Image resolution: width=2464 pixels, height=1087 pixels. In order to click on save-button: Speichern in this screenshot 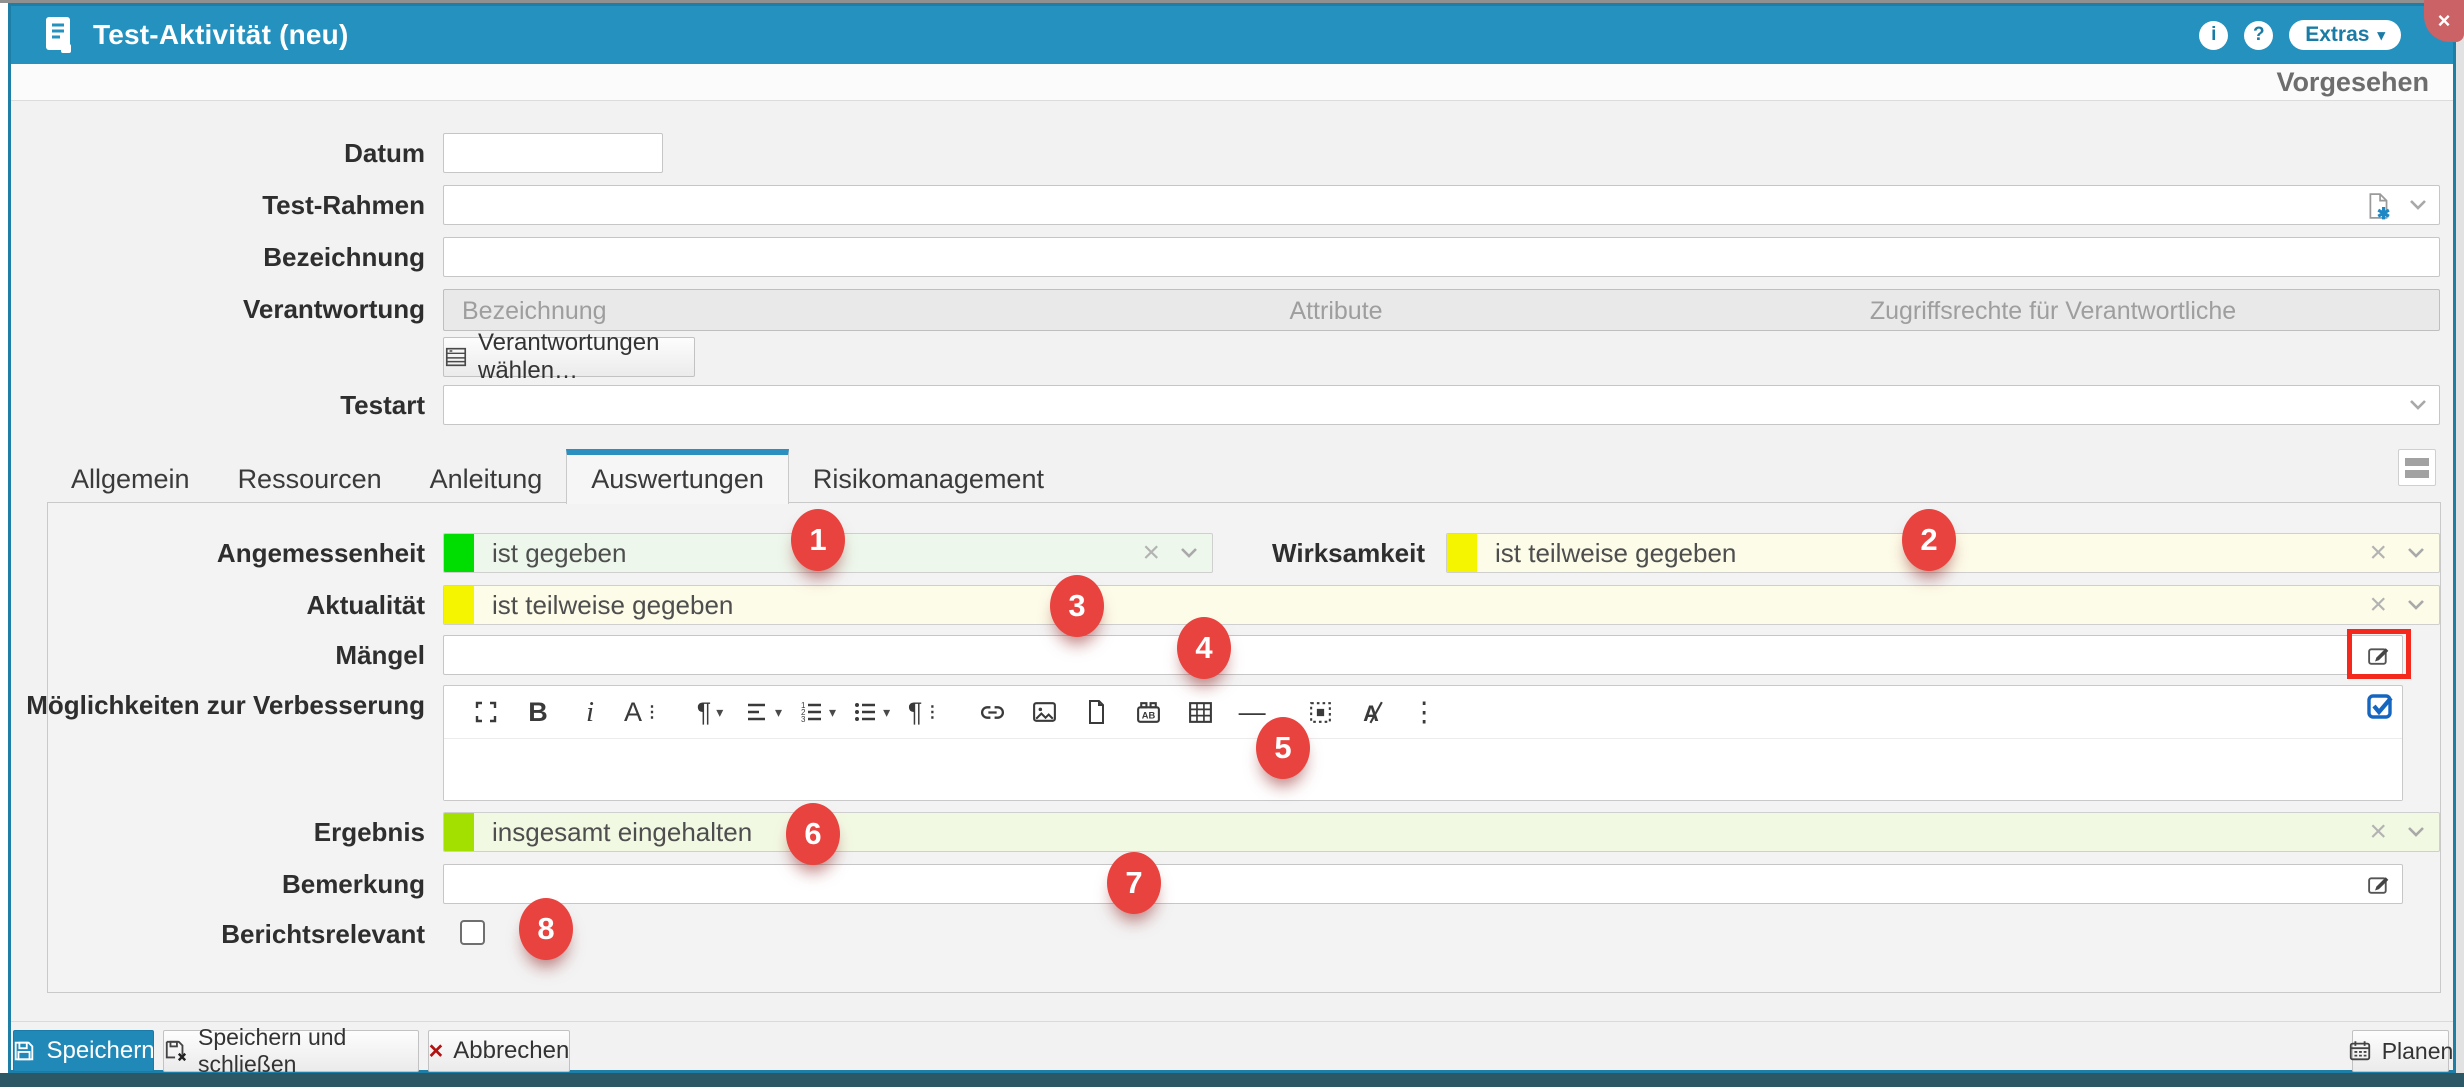, I will do `click(84, 1051)`.